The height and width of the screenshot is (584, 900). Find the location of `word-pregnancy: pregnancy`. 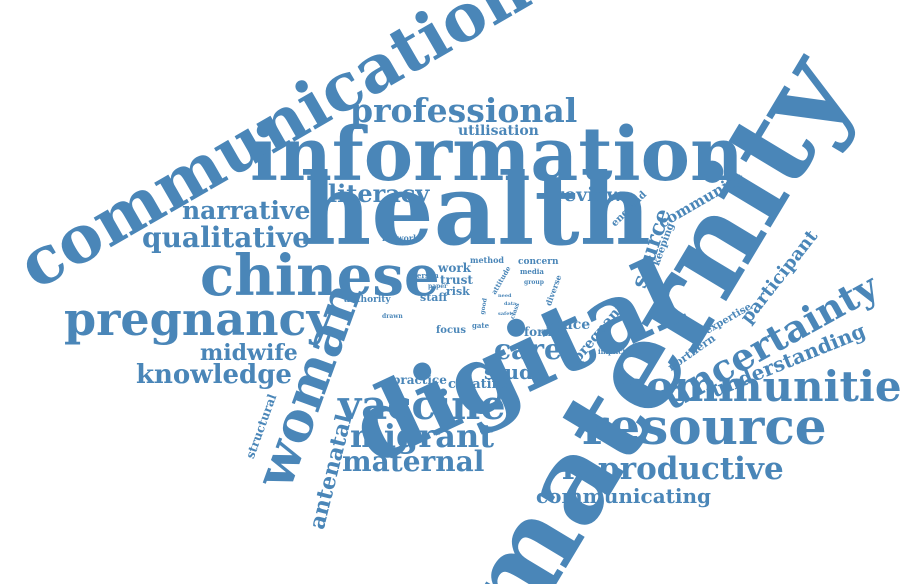

word-pregnancy: pregnancy is located at coordinates (199, 319).